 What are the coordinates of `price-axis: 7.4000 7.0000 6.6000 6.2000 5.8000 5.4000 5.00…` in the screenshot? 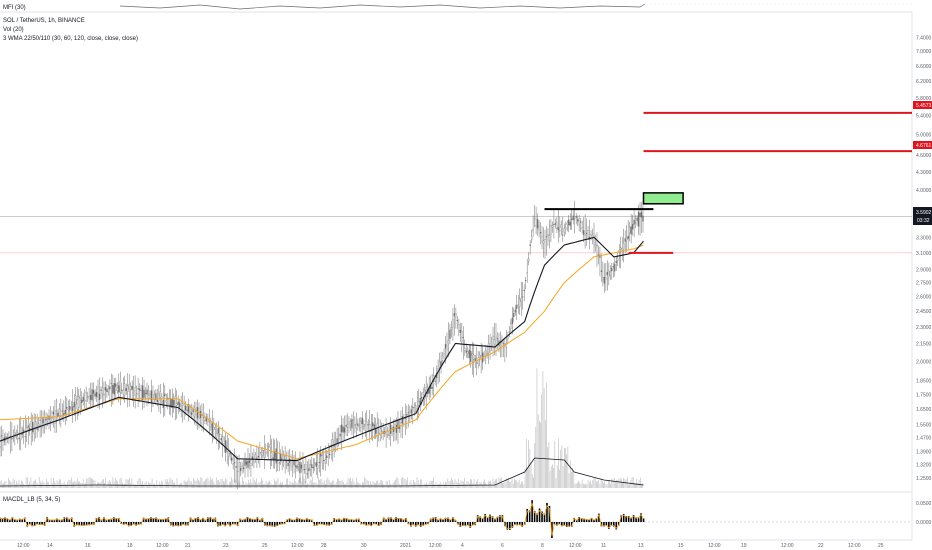 It's located at (921, 276).